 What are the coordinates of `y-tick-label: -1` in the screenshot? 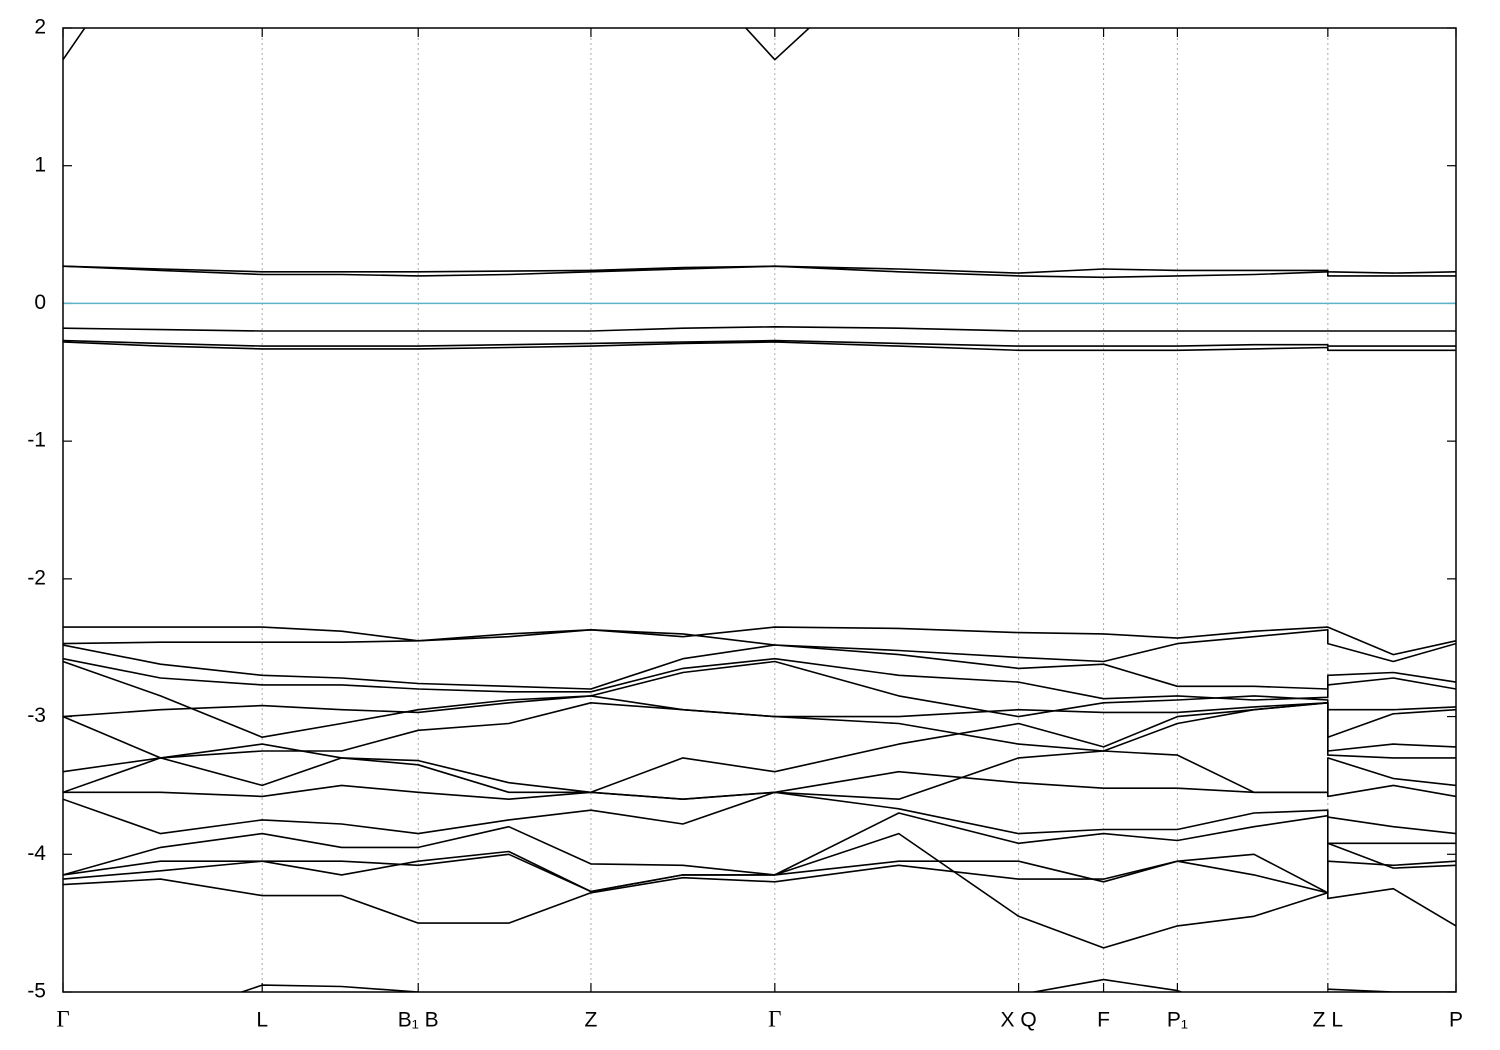 It's located at (36, 440).